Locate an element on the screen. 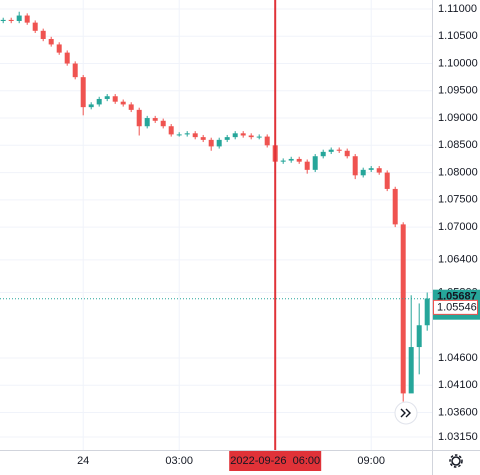 Image resolution: width=480 pixels, height=475 pixels. y-tick-label: 1.11000 is located at coordinates (457, 9).